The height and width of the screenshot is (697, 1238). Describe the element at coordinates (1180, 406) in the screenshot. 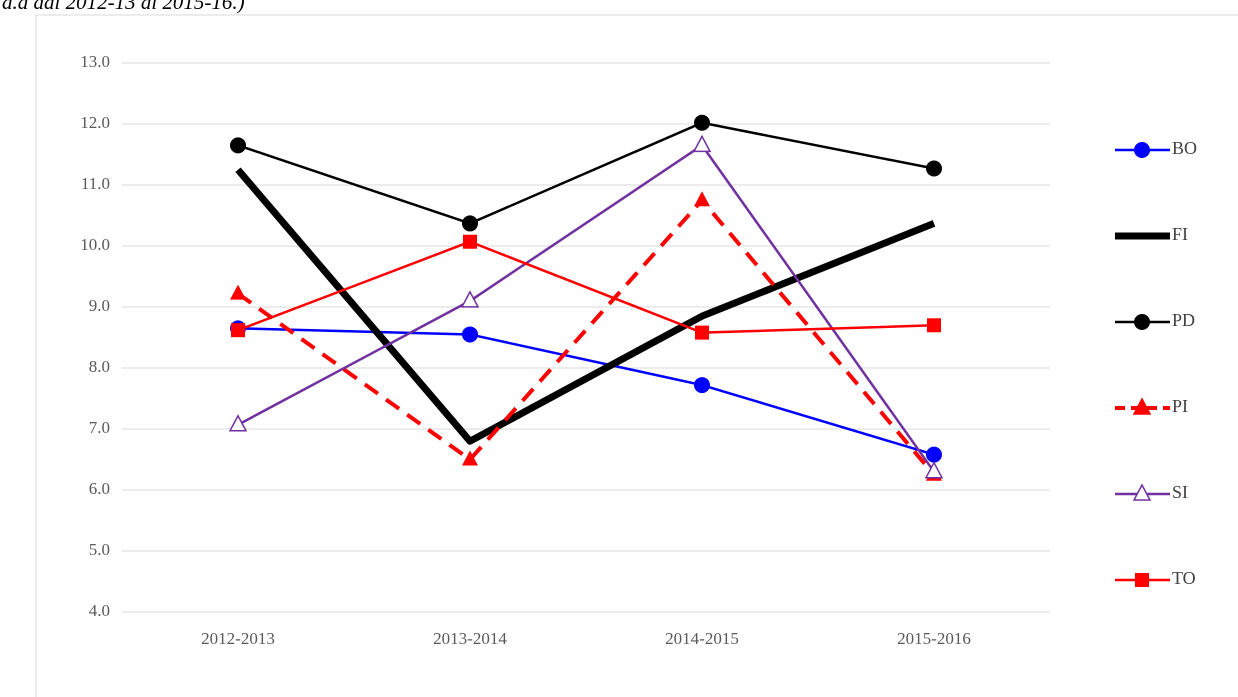

I see `legend-label: PI` at that location.